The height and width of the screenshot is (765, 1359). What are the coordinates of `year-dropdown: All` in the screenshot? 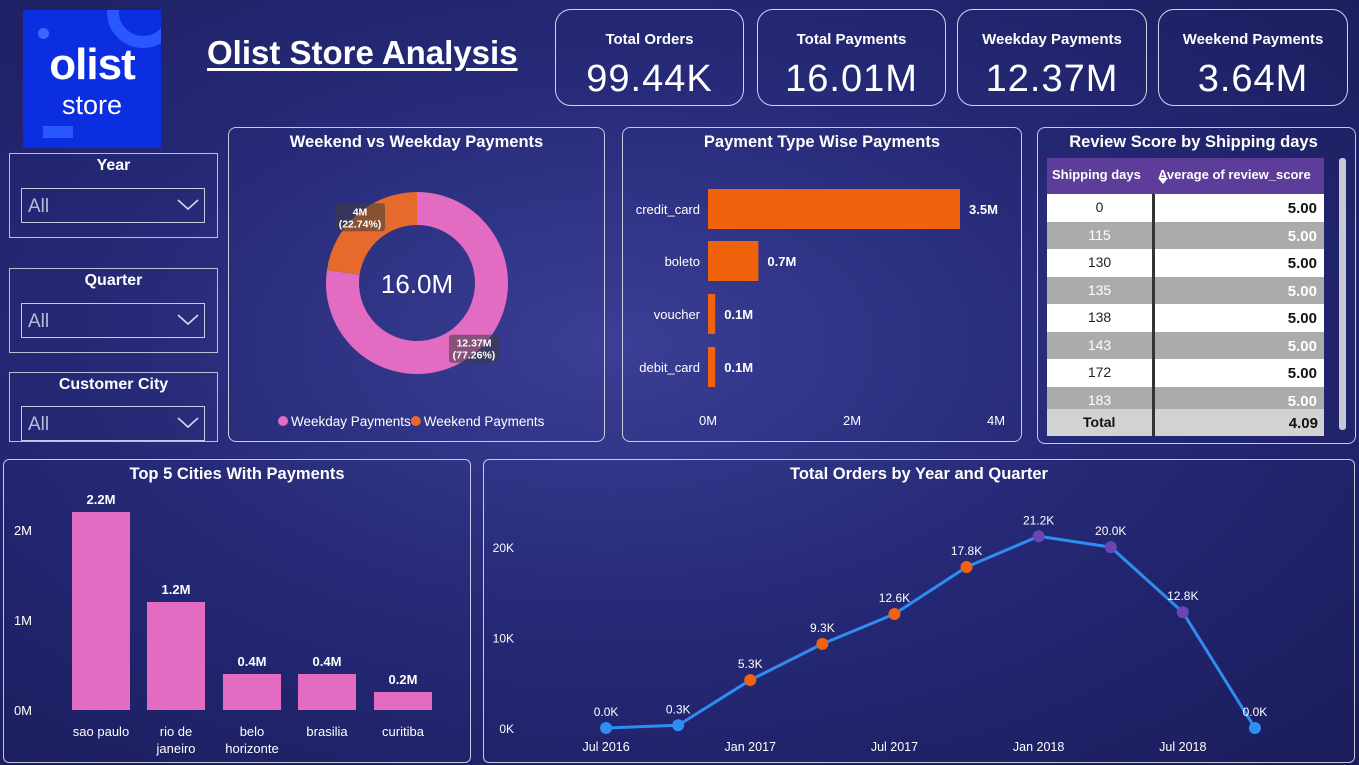 It's located at (113, 205).